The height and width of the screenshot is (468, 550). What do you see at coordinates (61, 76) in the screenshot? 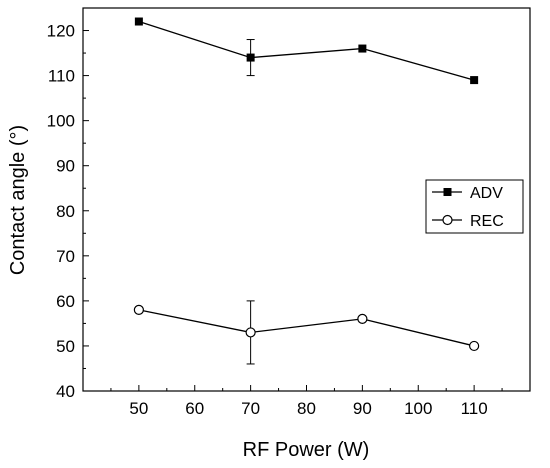
I see `y-tick-label: 110` at bounding box center [61, 76].